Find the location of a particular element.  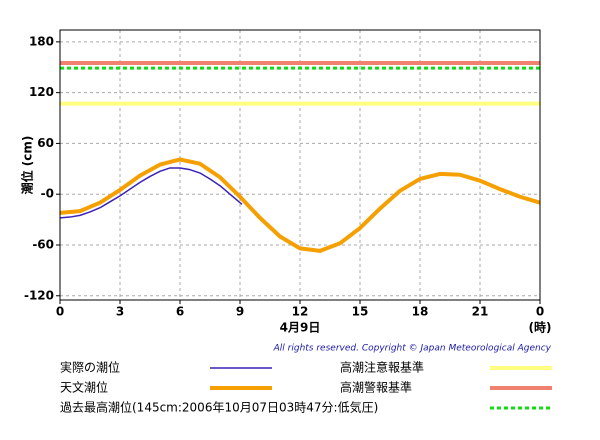

x-unit: (時) is located at coordinates (540, 327).